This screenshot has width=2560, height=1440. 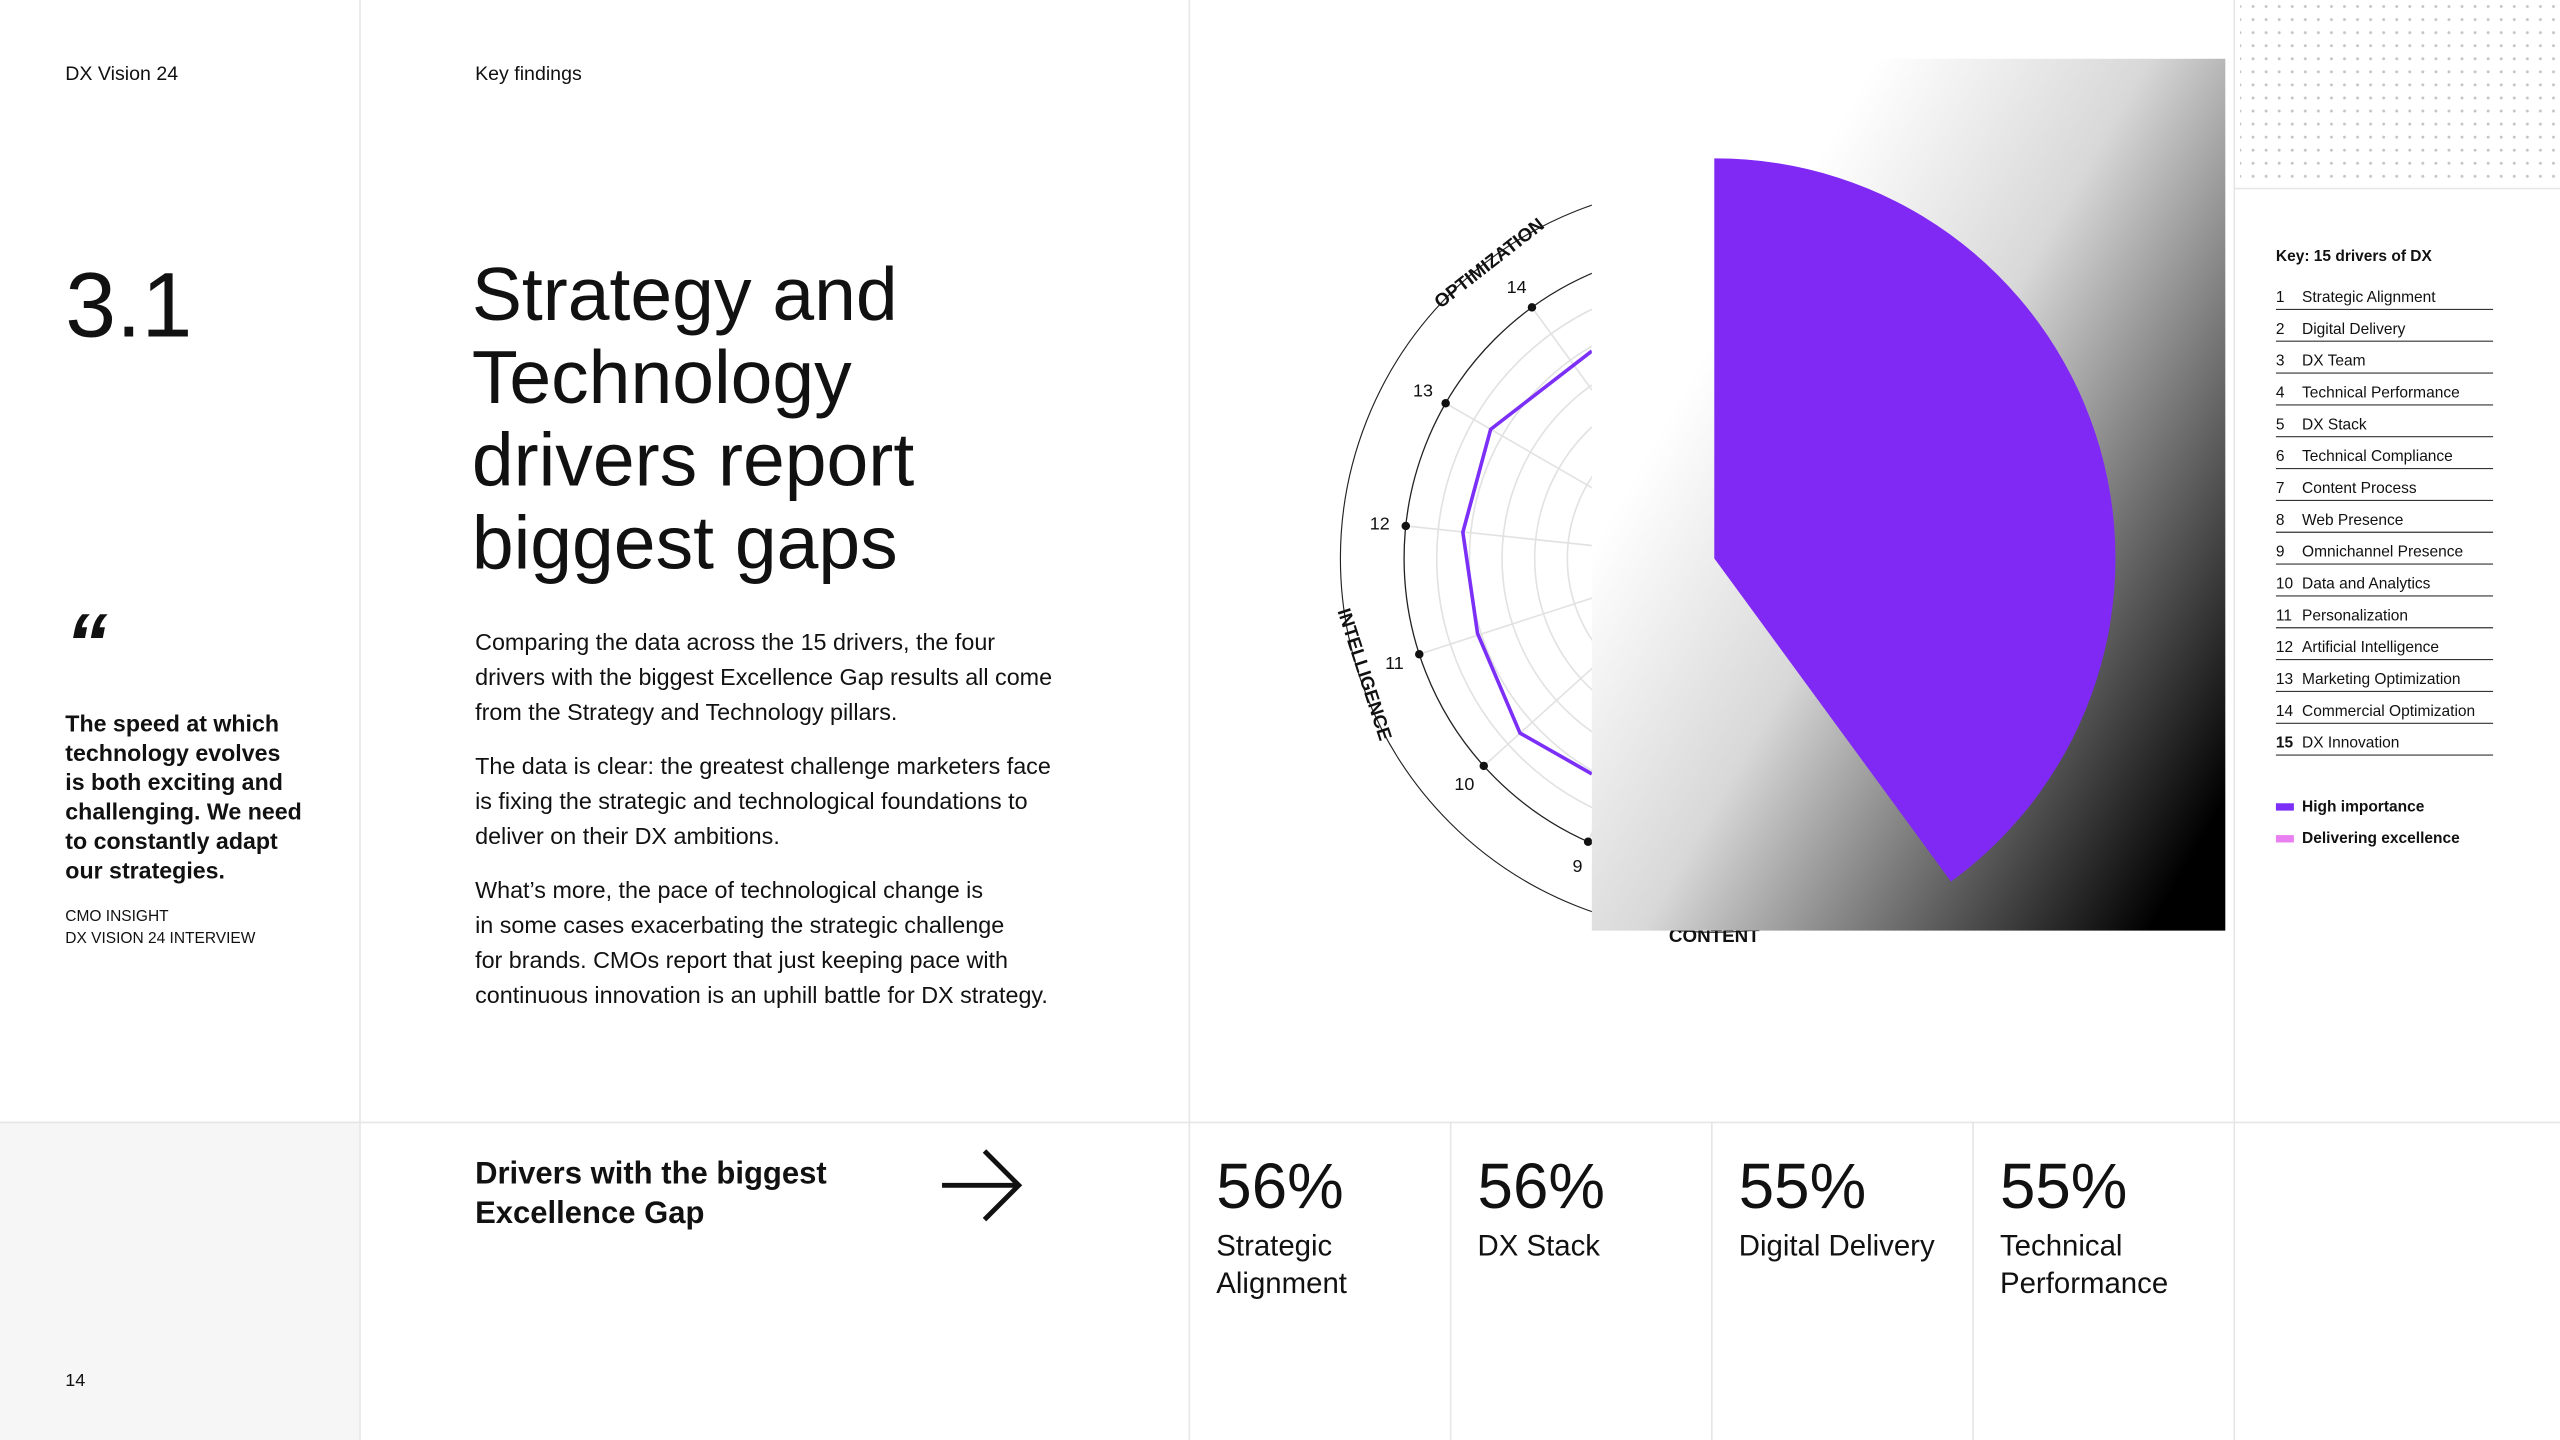 I want to click on radar-spoke-label: 9, so click(x=1577, y=866).